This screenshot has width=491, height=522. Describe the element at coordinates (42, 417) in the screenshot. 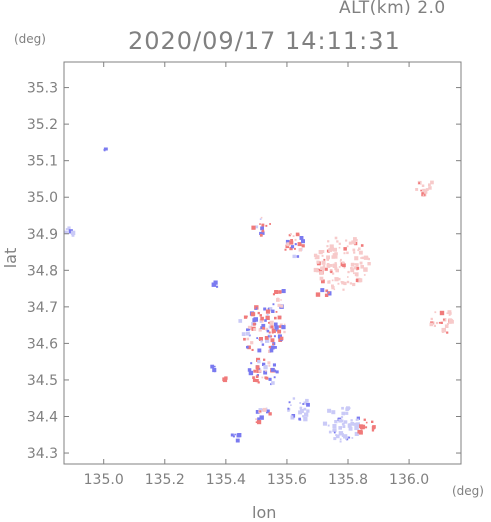

I see `y-tick-label: 34.4` at that location.